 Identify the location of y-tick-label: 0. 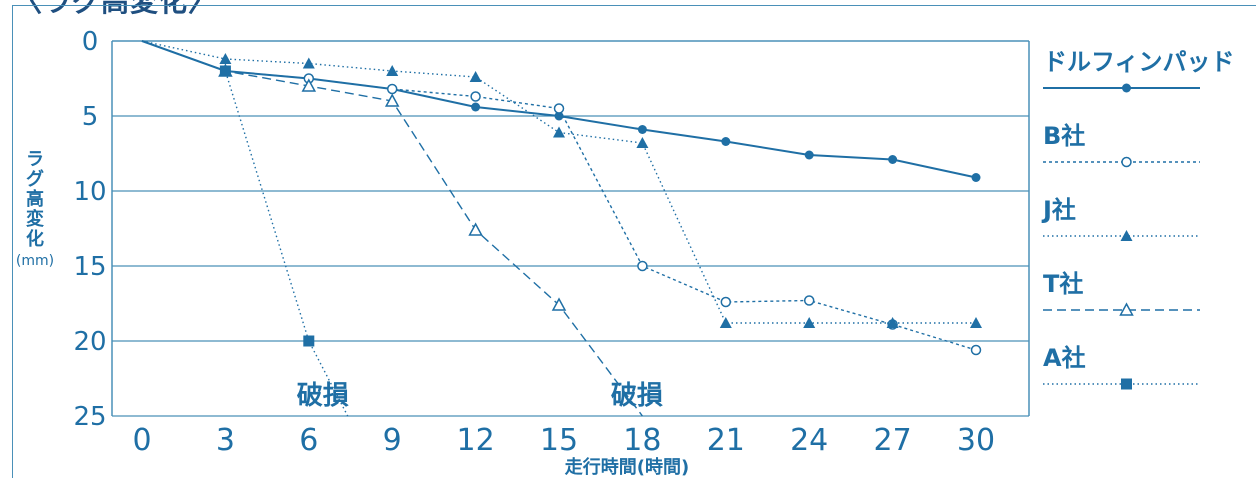
(90, 42).